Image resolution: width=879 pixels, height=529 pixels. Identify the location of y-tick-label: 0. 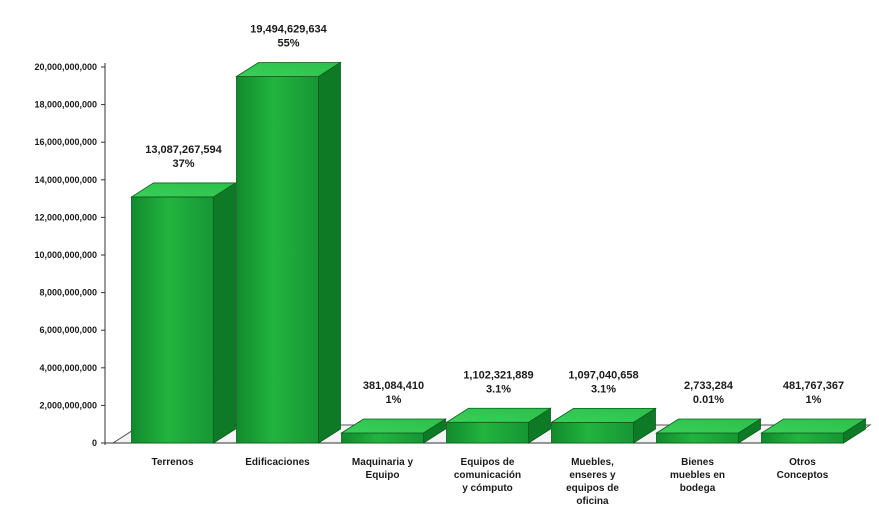
(94, 443).